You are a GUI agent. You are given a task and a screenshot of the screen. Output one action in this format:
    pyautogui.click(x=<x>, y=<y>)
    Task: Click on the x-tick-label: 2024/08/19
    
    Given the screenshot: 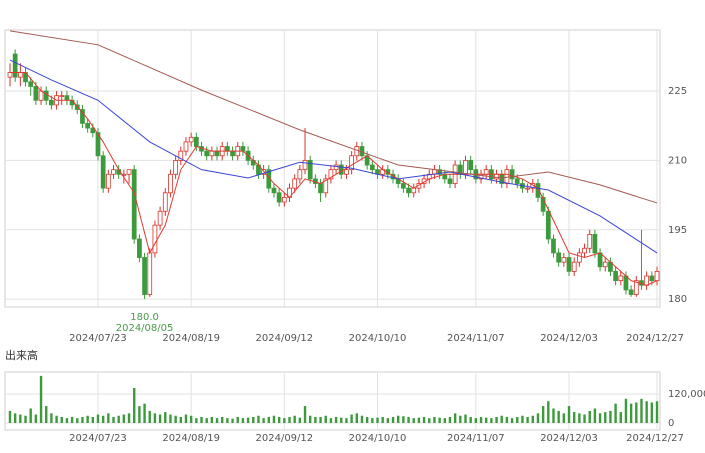 What is the action you would take?
    pyautogui.click(x=191, y=438)
    